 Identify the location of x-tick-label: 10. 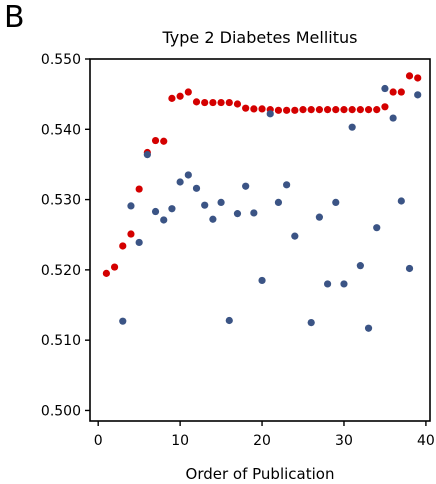
(180, 441).